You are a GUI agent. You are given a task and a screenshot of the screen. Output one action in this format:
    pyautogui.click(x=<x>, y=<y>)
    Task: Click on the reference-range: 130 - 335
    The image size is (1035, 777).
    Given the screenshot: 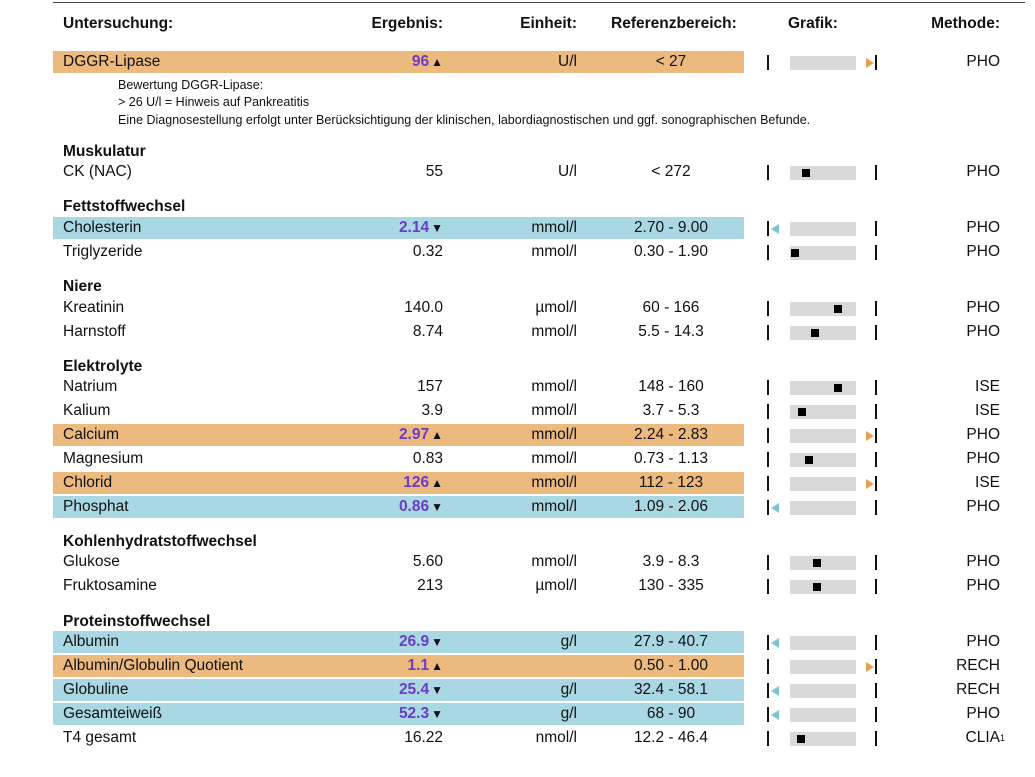 What is the action you would take?
    pyautogui.click(x=671, y=585)
    